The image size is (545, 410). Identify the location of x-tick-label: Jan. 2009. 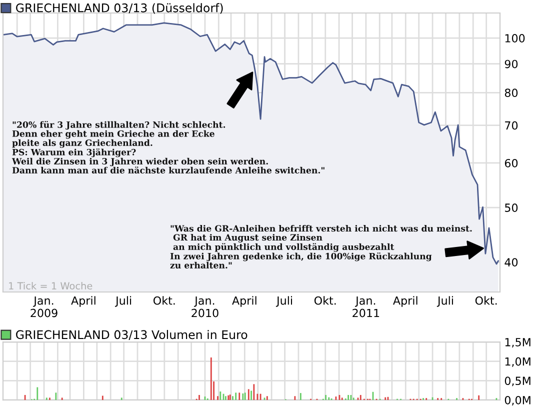
(44, 307).